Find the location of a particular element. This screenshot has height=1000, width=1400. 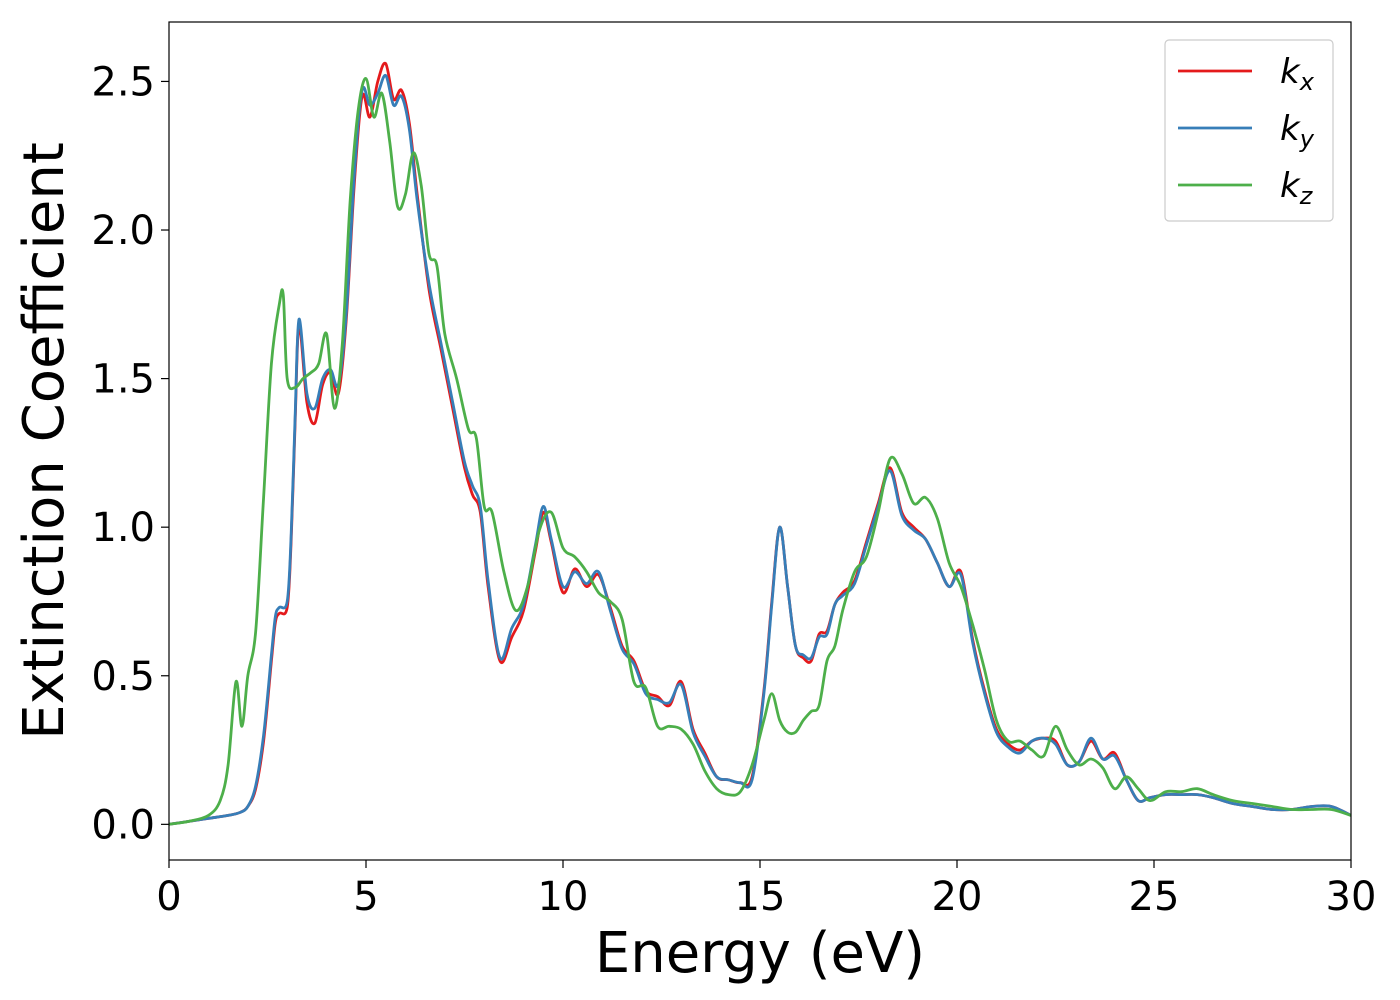

legend: kx ky kz is located at coordinates (1249, 130).